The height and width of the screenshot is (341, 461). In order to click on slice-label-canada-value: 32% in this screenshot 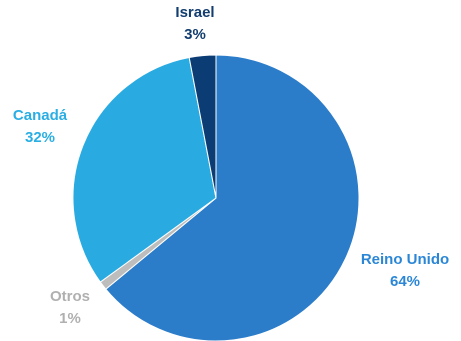, I will do `click(40, 137)`.